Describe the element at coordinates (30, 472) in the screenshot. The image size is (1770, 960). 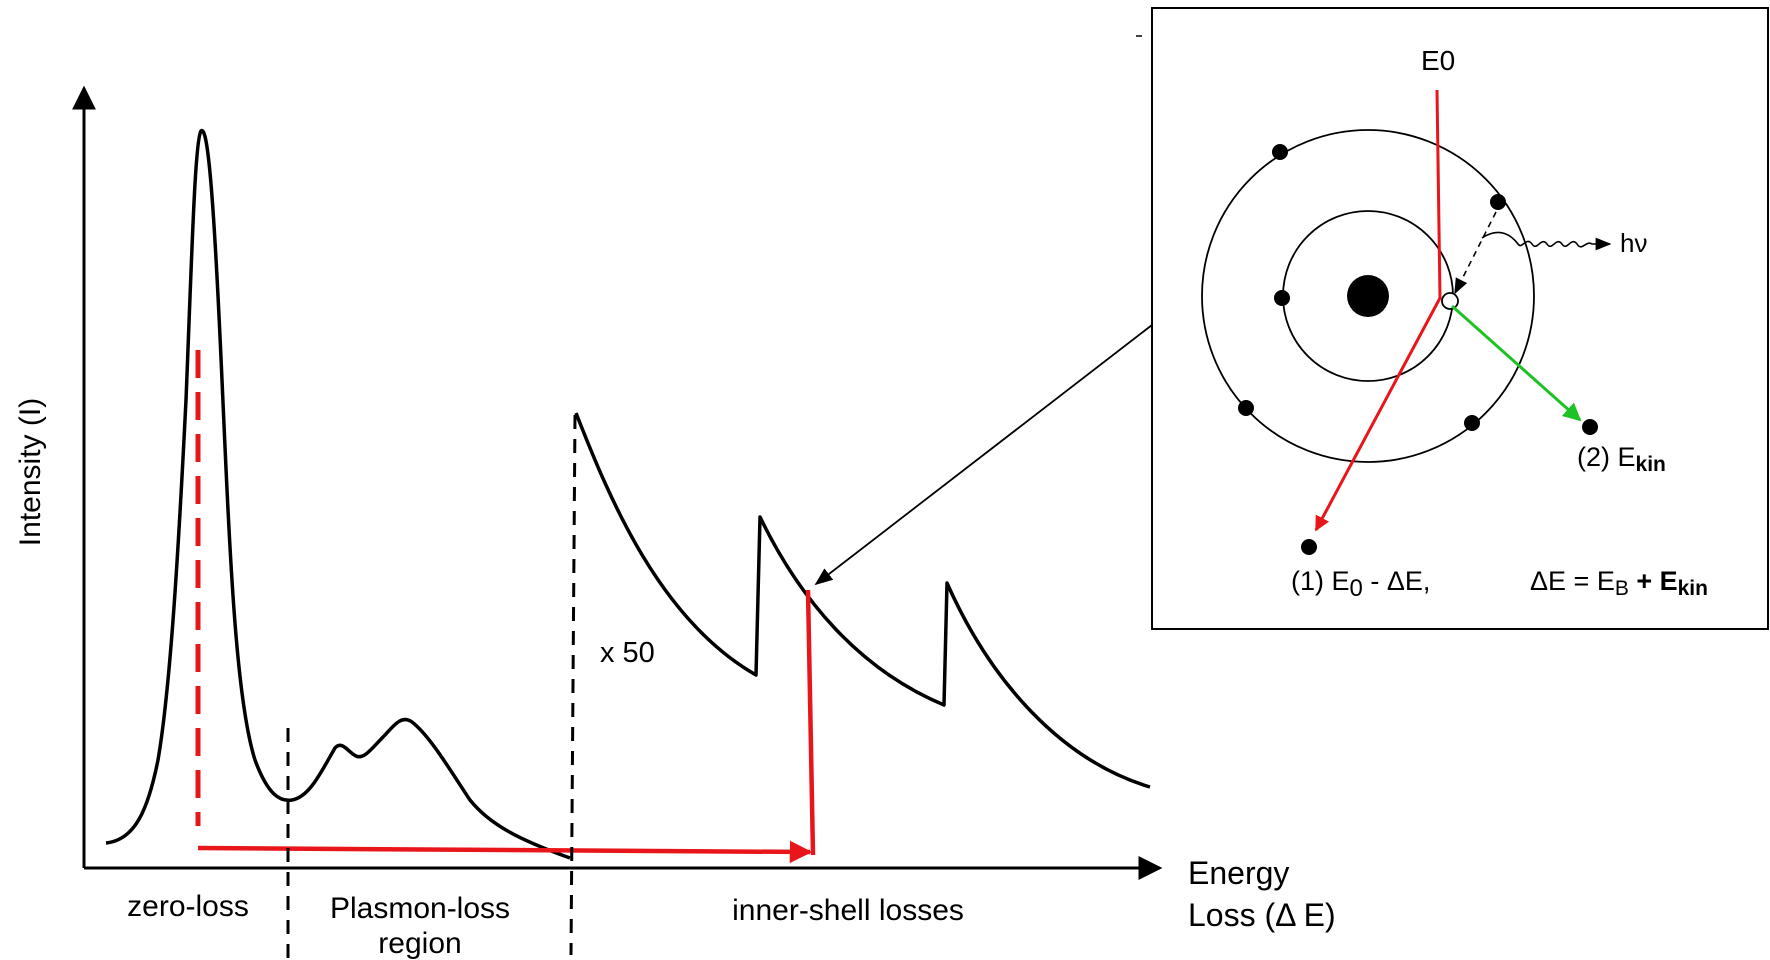
I see `y-axis-label: Intensity (I)` at that location.